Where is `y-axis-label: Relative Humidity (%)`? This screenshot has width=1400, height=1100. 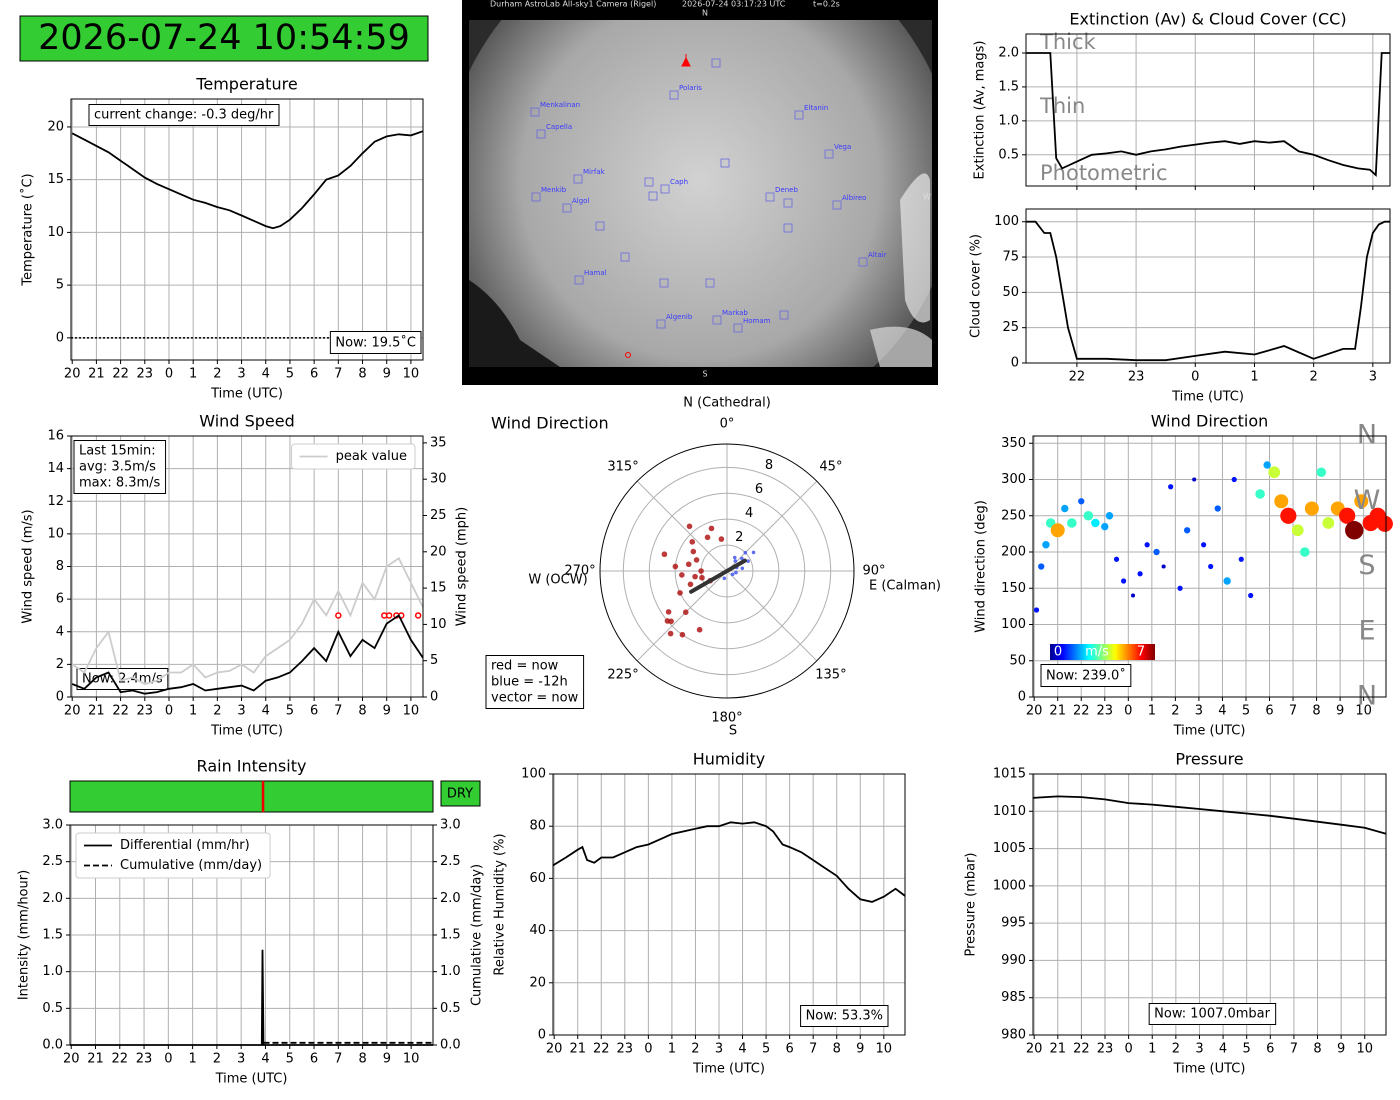
y-axis-label: Relative Humidity (%) is located at coordinates (500, 904).